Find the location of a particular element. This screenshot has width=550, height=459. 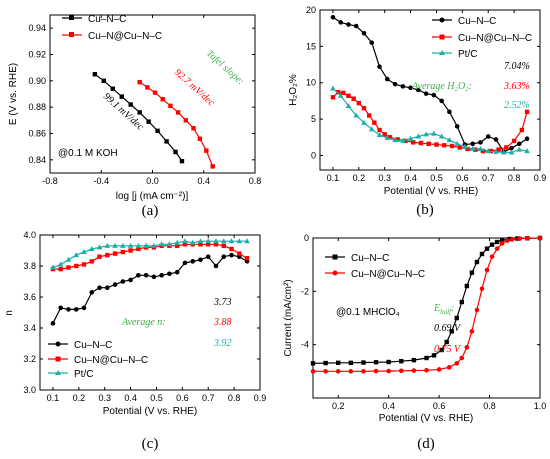

legend-label-b-2: Pt/C is located at coordinates (467, 54).